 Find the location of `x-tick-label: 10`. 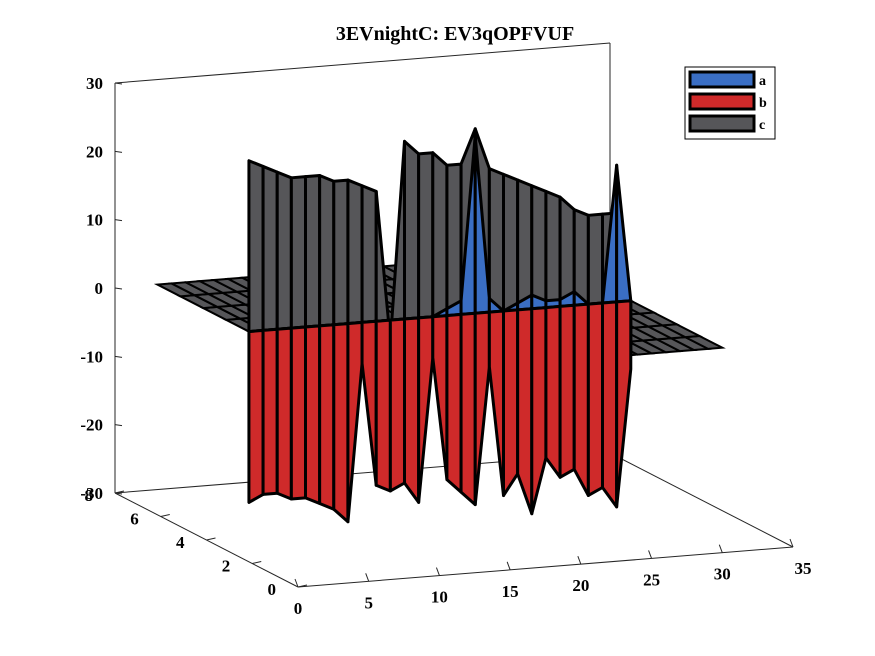

x-tick-label: 10 is located at coordinates (439, 597).